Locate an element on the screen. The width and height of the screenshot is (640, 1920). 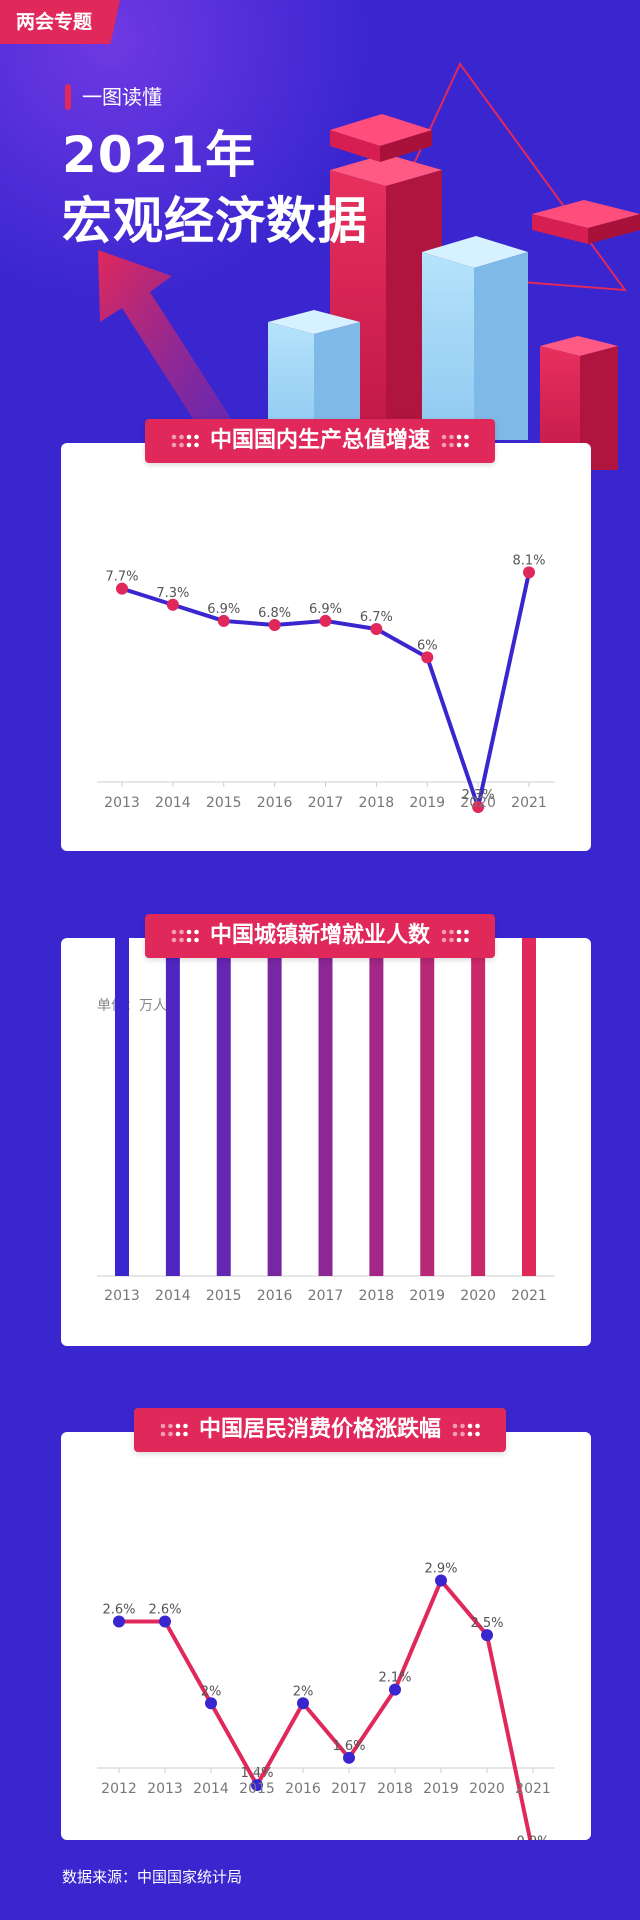
x-tick-label: 2016 is located at coordinates (303, 1789).